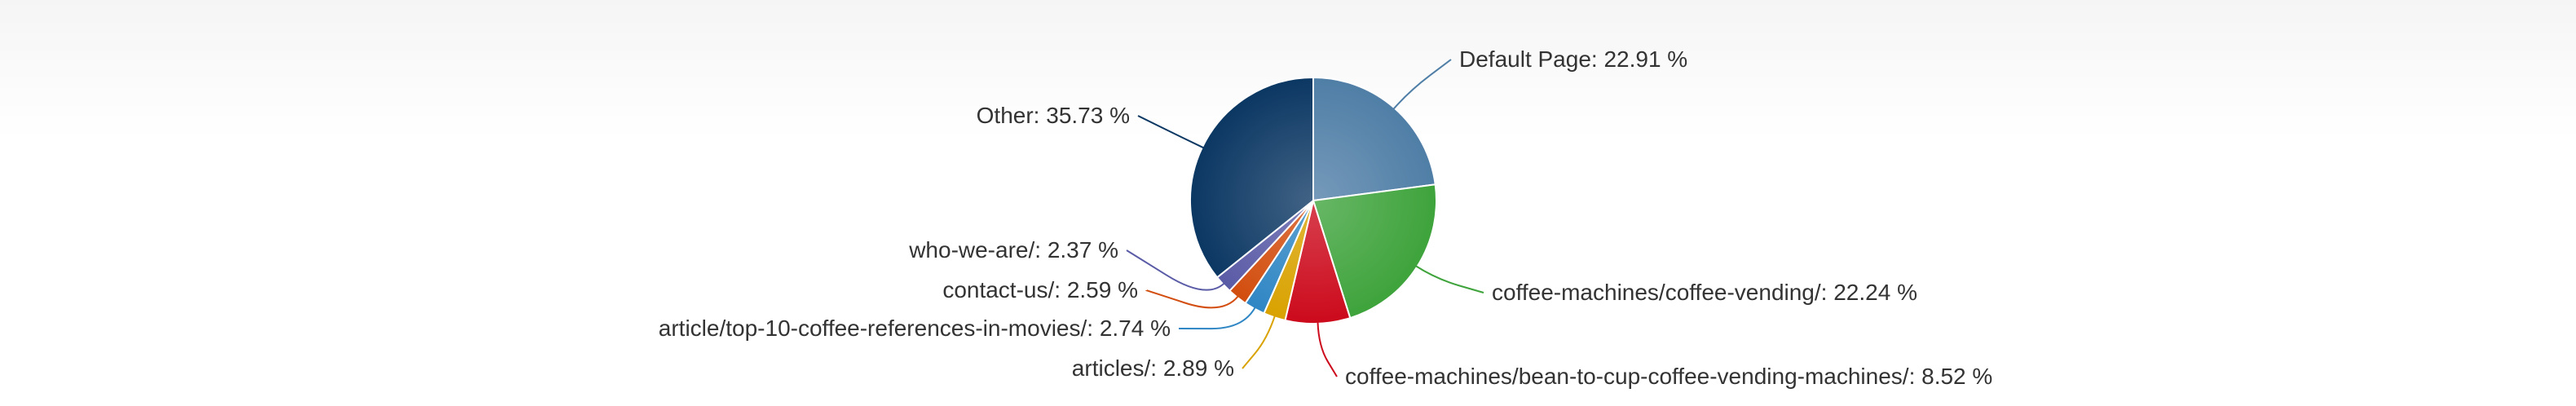 The width and height of the screenshot is (2576, 406). I want to click on connector-coffee-machines-bean-to-cup-coffee-vending-machines, so click(1327, 349).